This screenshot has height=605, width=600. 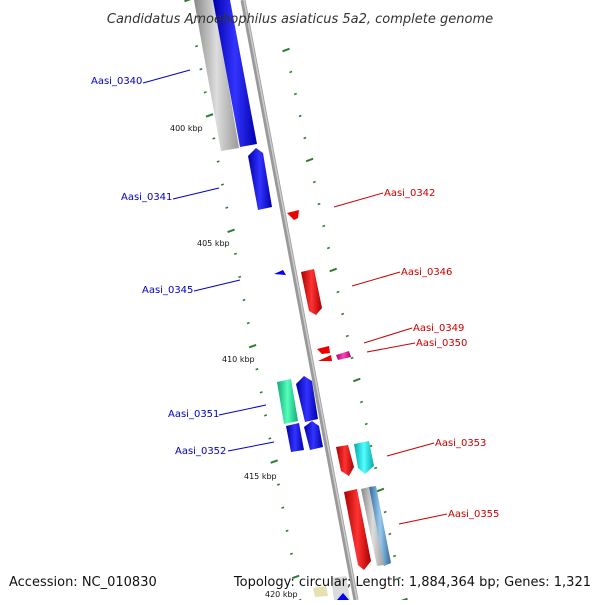 I want to click on gene-label-aasi-0353: Aasi_0353, so click(x=460, y=443).